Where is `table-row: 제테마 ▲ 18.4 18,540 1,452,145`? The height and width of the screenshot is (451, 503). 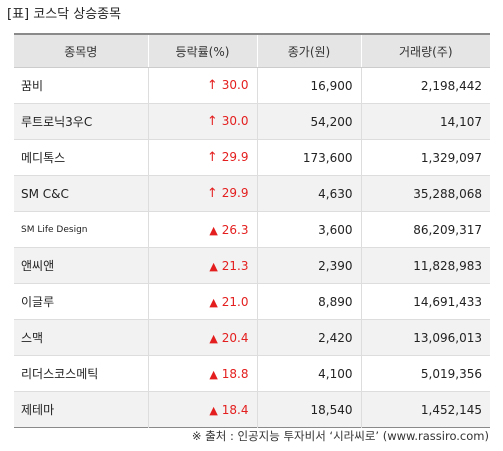 table-row: 제테마 ▲ 18.4 18,540 1,452,145 is located at coordinates (252, 409).